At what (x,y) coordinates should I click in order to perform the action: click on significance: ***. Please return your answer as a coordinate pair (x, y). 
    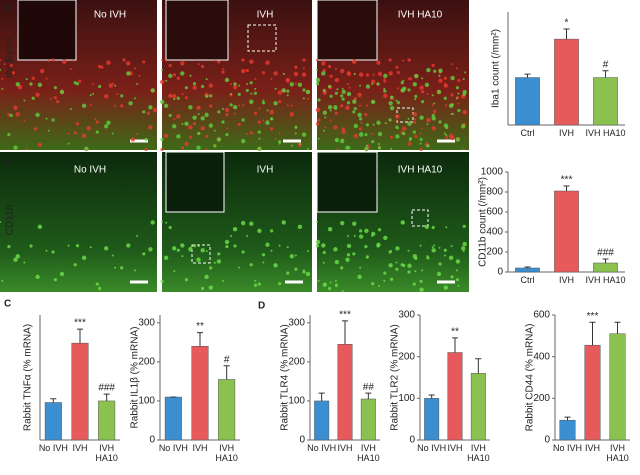
    Looking at the image, I should click on (80, 323).